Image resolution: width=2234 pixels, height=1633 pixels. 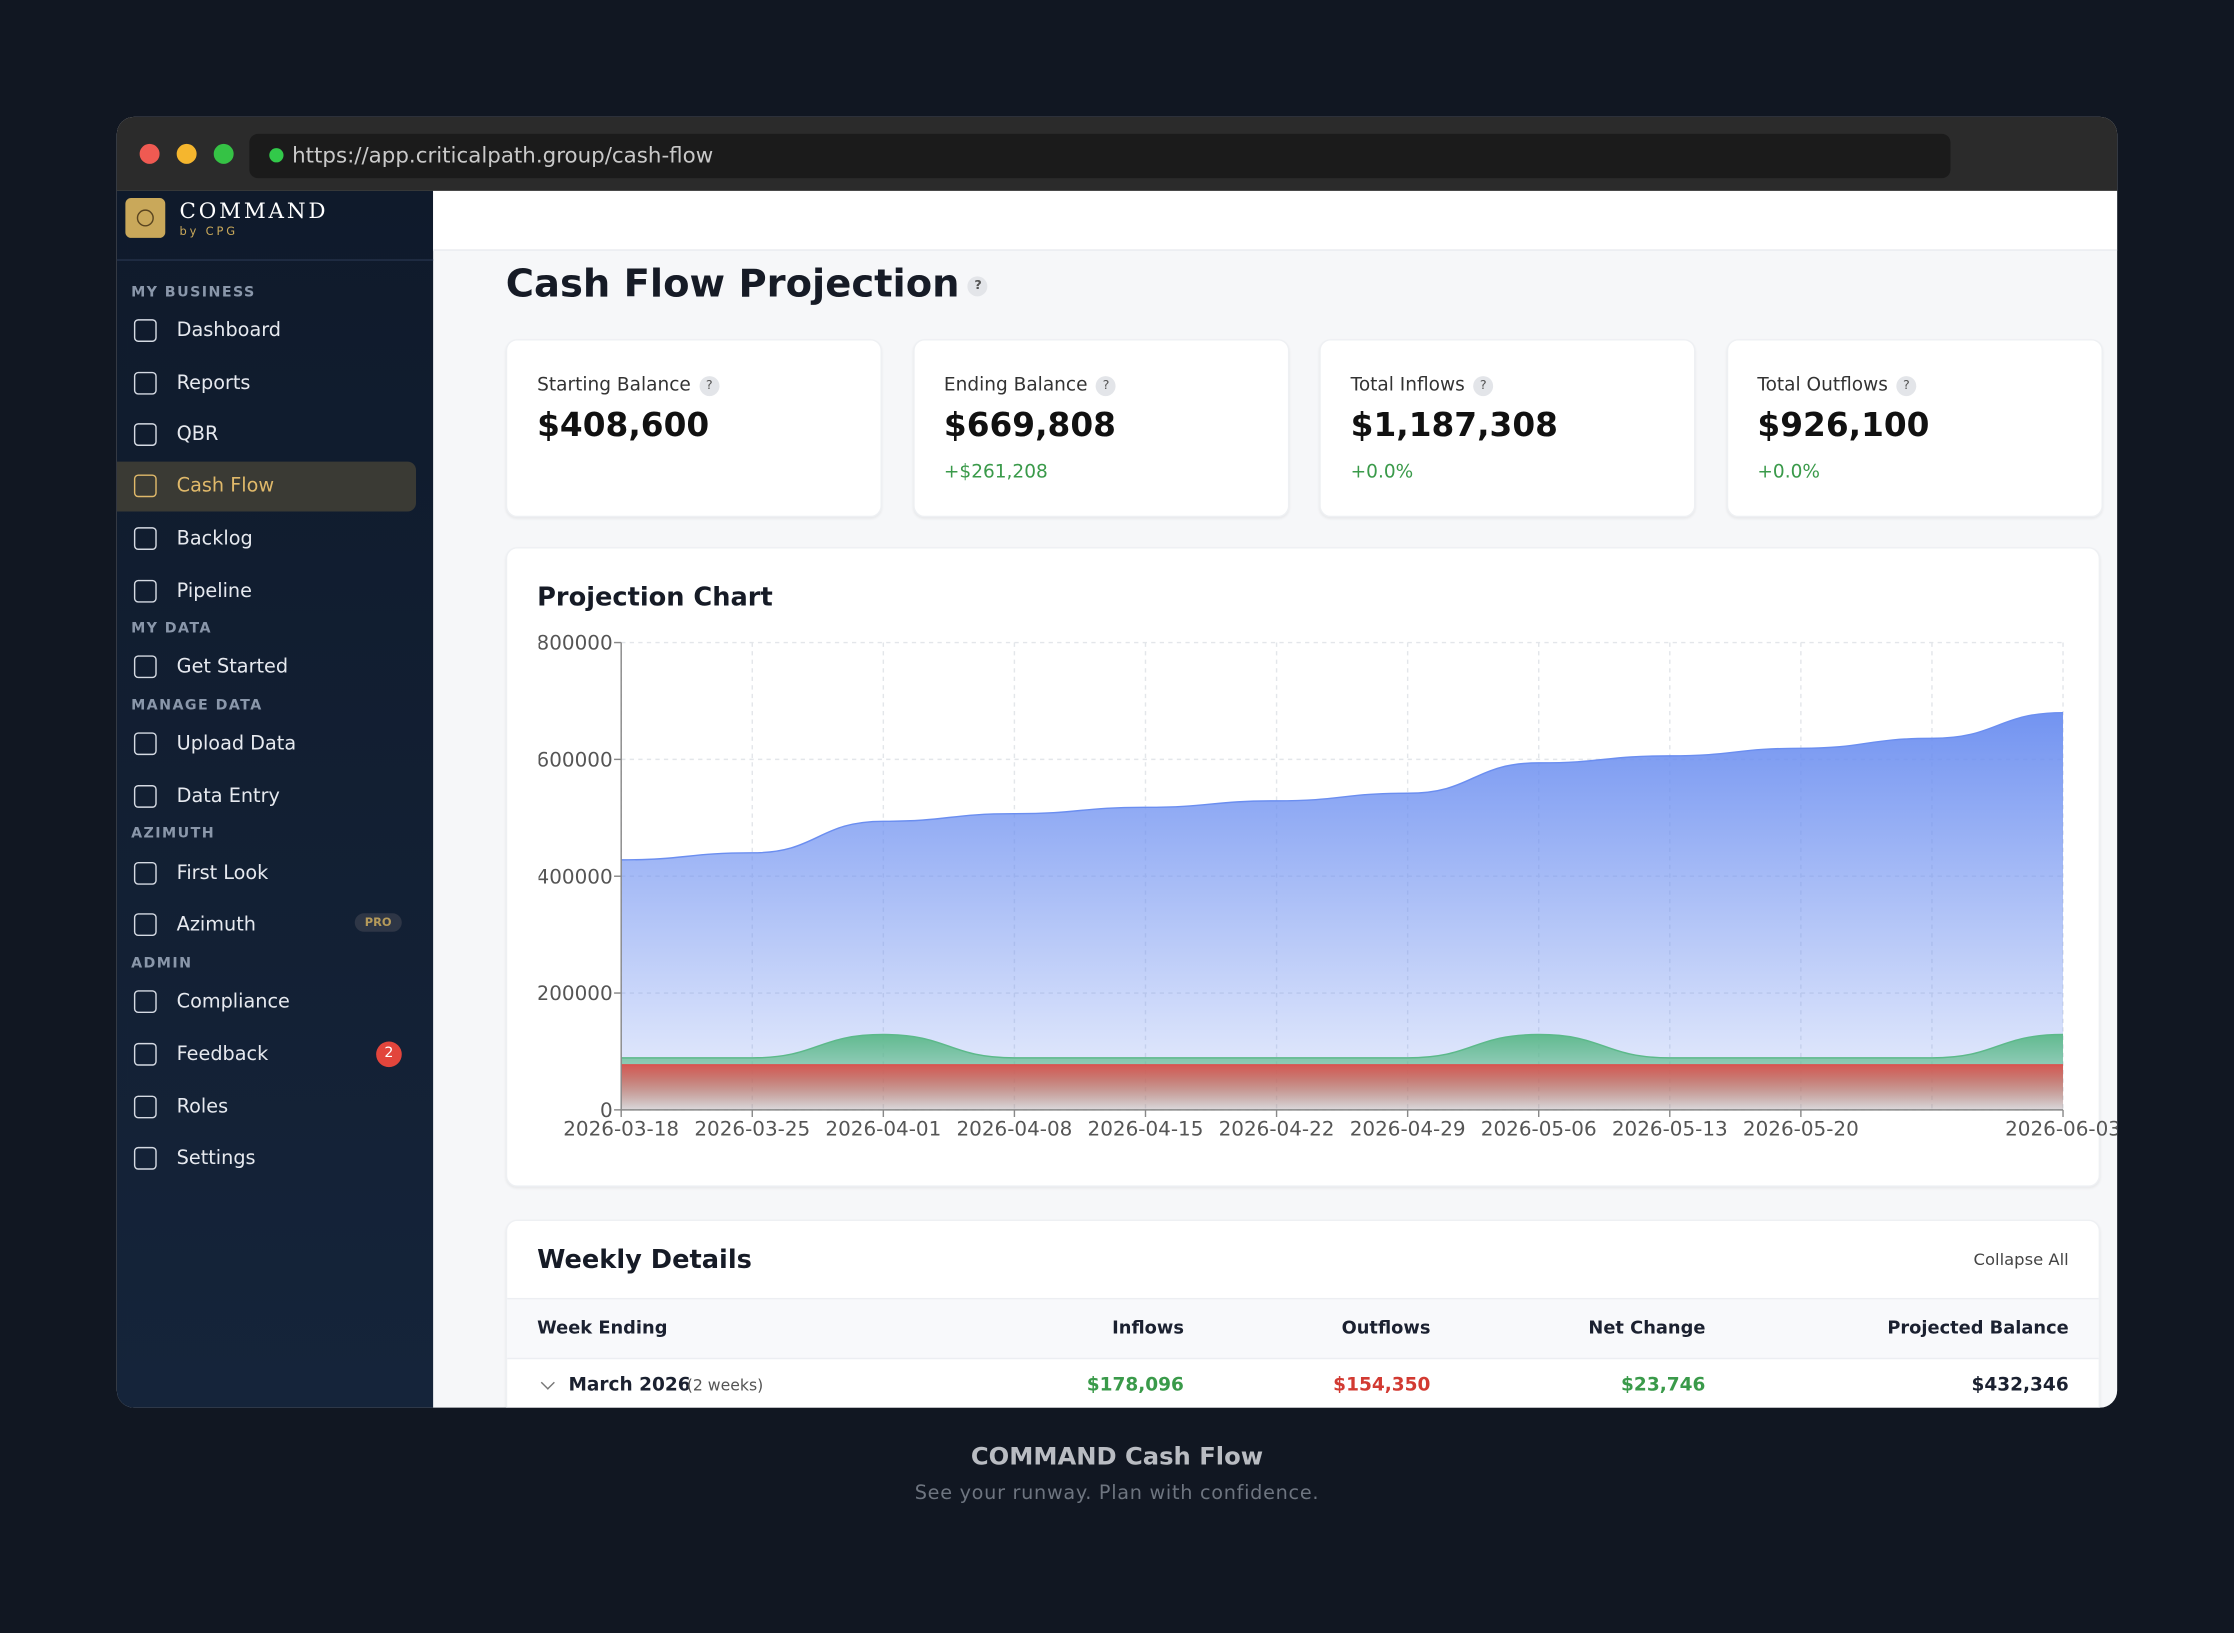 What do you see at coordinates (575, 643) in the screenshot?
I see `y-tick-label: 800000` at bounding box center [575, 643].